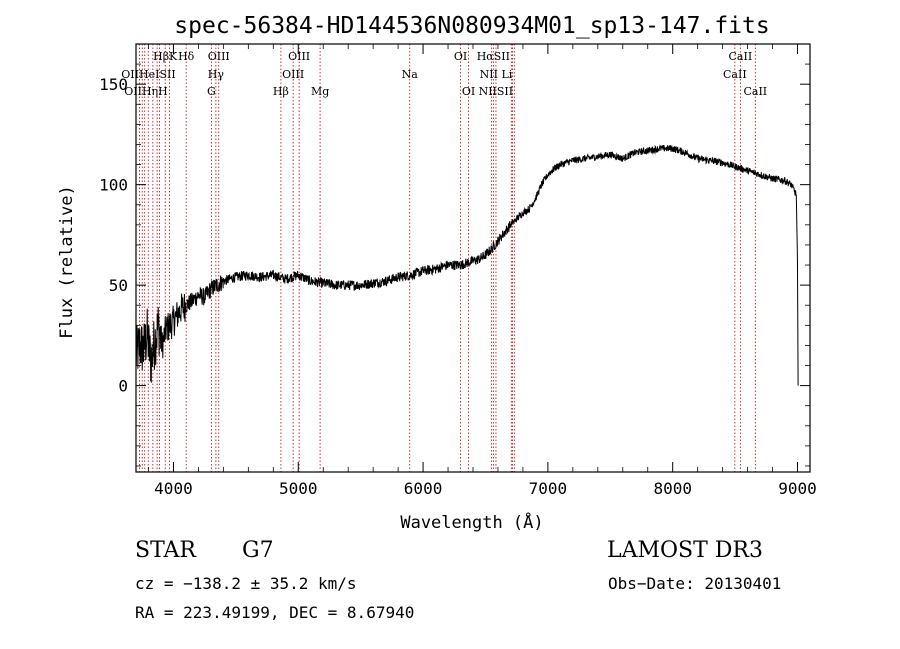 This screenshot has height=649, width=900. What do you see at coordinates (216, 74) in the screenshot?
I see `spectral-line-label: Hγ` at bounding box center [216, 74].